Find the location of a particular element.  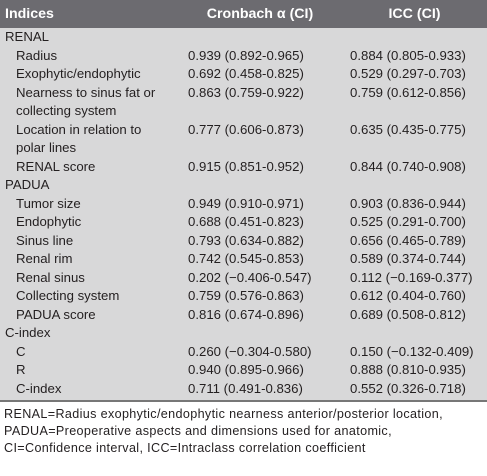

section-row: PADUA is located at coordinates (243, 185).